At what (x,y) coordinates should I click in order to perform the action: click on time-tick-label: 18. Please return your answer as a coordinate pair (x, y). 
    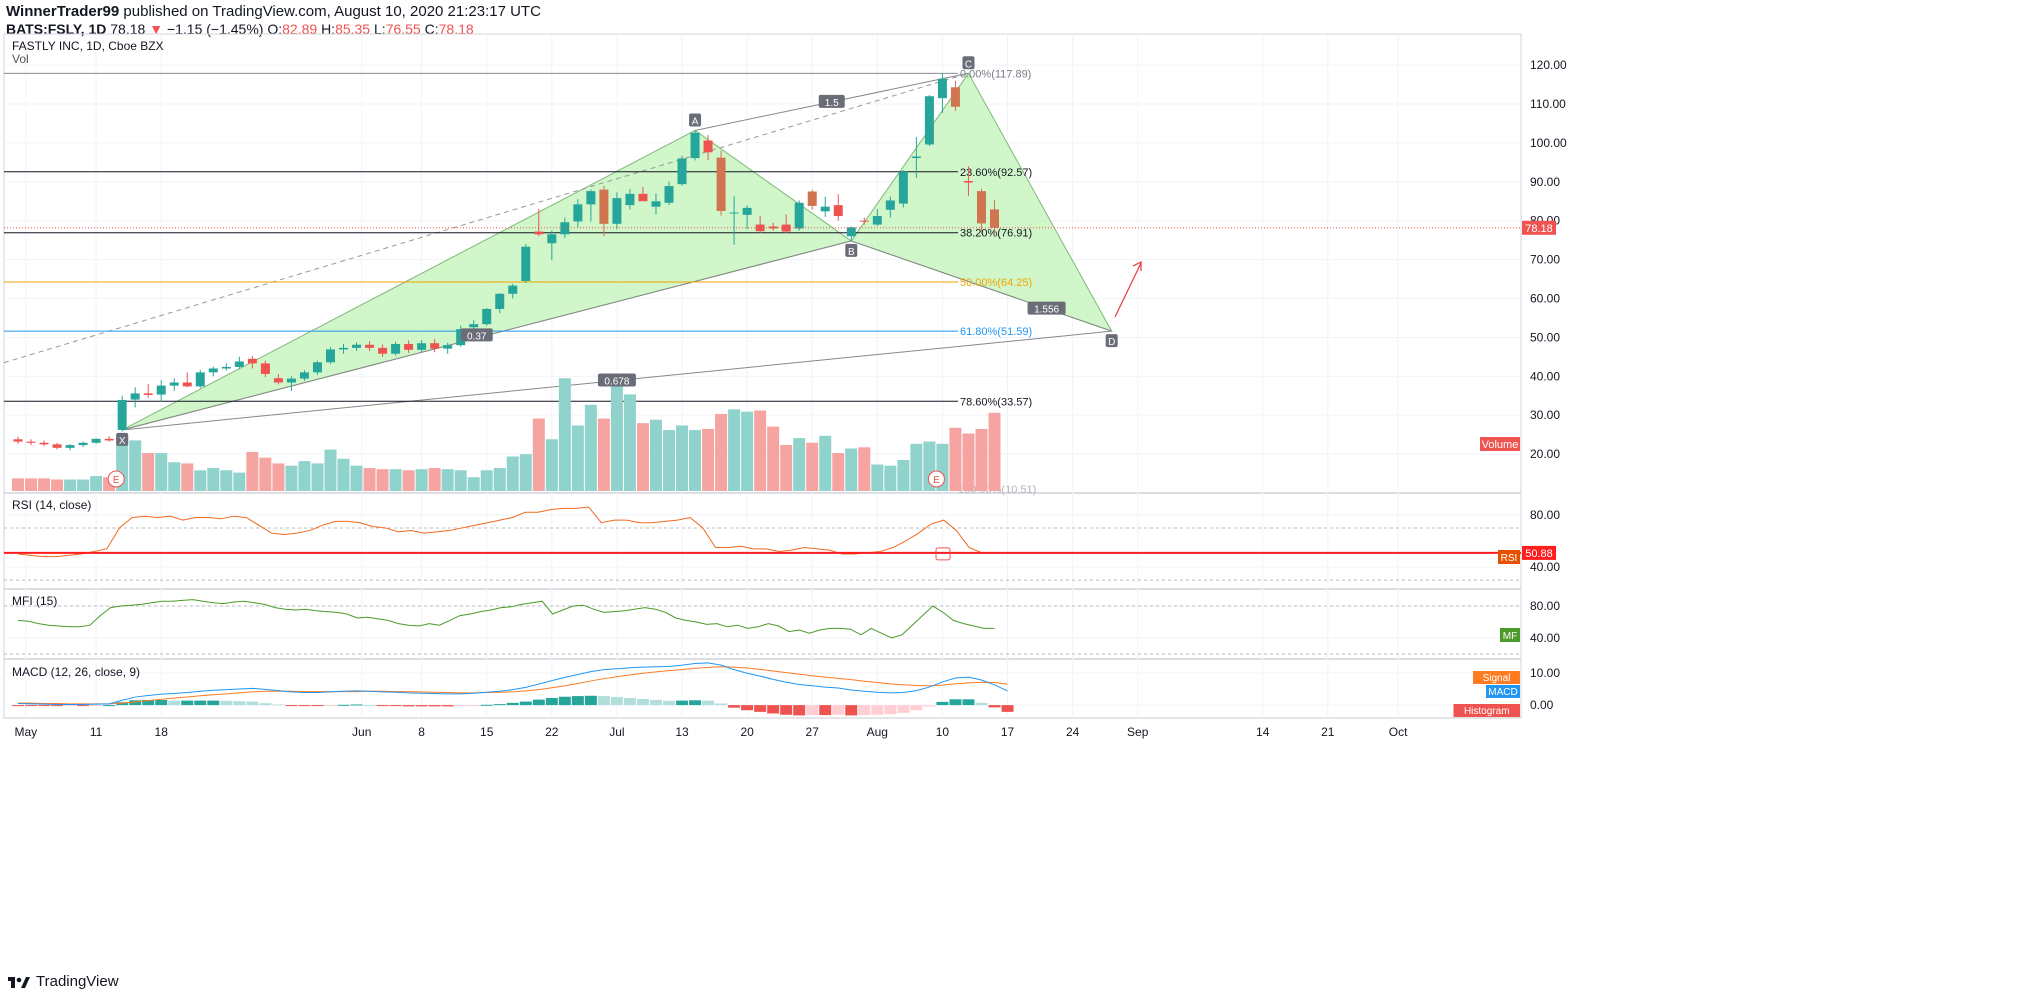
    Looking at the image, I should click on (162, 732).